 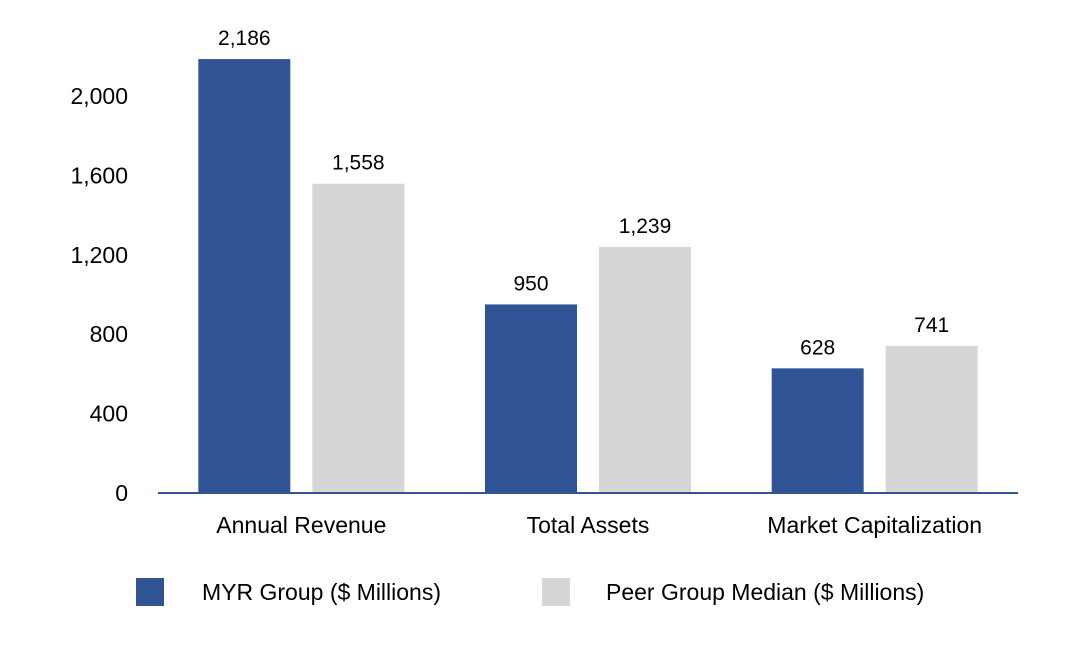 What do you see at coordinates (874, 525) in the screenshot?
I see `x-category-label: Market Capitalization` at bounding box center [874, 525].